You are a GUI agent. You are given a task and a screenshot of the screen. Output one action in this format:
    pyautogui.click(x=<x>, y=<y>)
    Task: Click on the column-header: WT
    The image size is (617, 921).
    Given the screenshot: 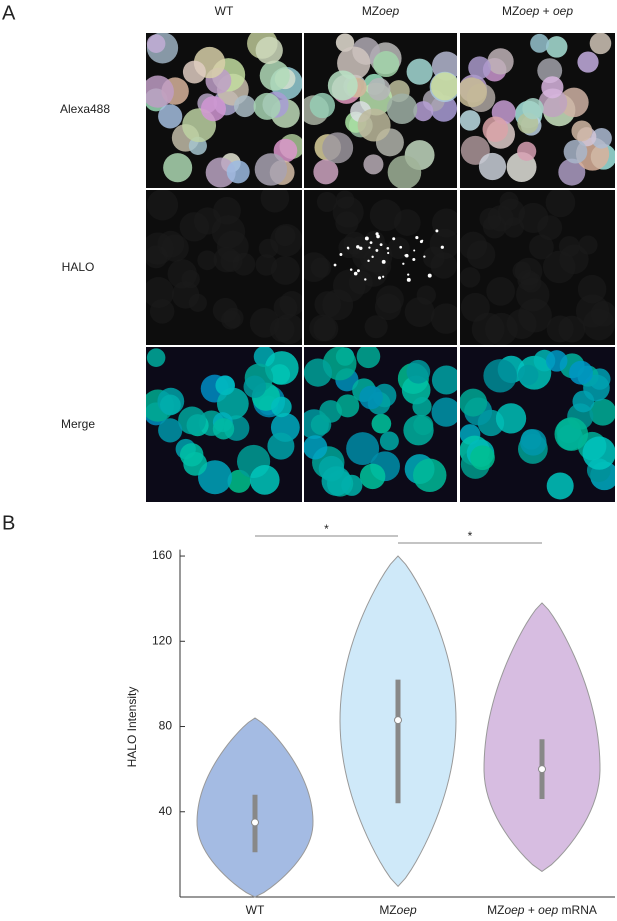 What is the action you would take?
    pyautogui.click(x=224, y=11)
    